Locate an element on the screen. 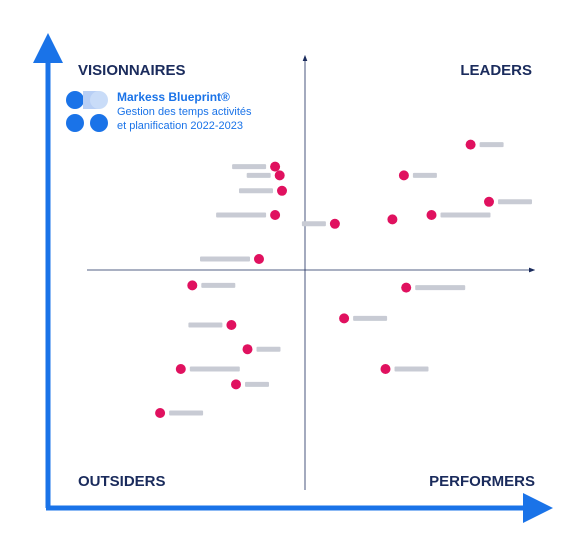 The image size is (588, 556). quadrant-label: VISIONNAIRES is located at coordinates (132, 70).